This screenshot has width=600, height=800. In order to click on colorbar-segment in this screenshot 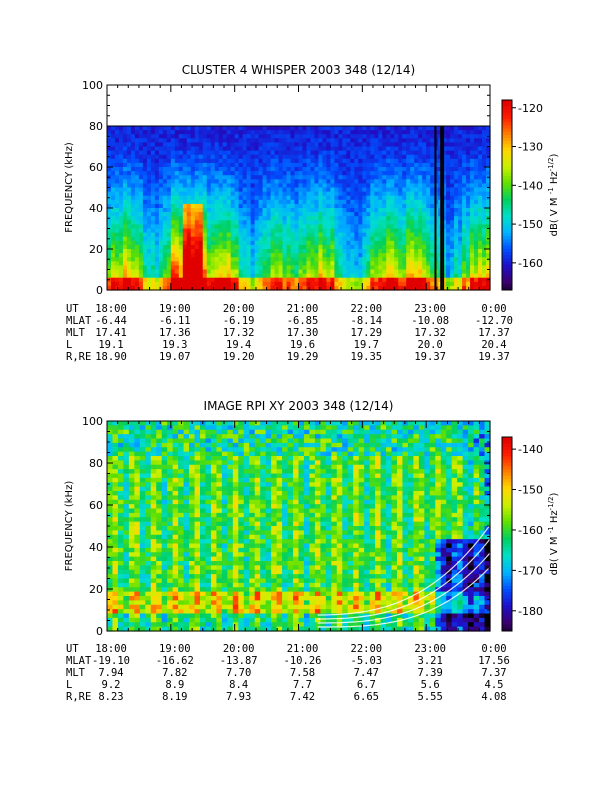, I will do `click(507, 266)`.